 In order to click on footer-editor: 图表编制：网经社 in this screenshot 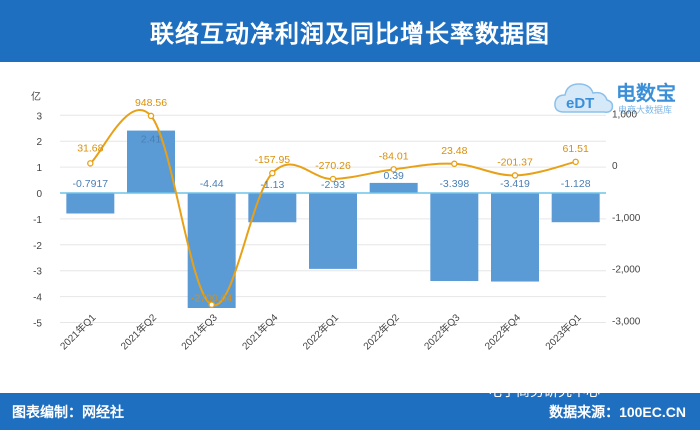, I will do `click(68, 412)`.